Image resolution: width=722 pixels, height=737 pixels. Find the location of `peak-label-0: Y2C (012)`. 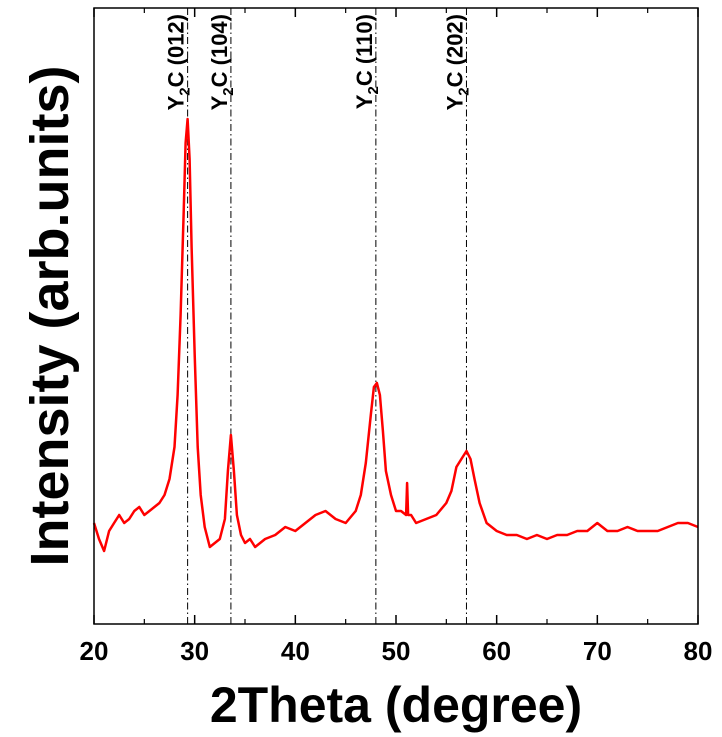

peak-label-0: Y2C (012) is located at coordinates (179, 62).